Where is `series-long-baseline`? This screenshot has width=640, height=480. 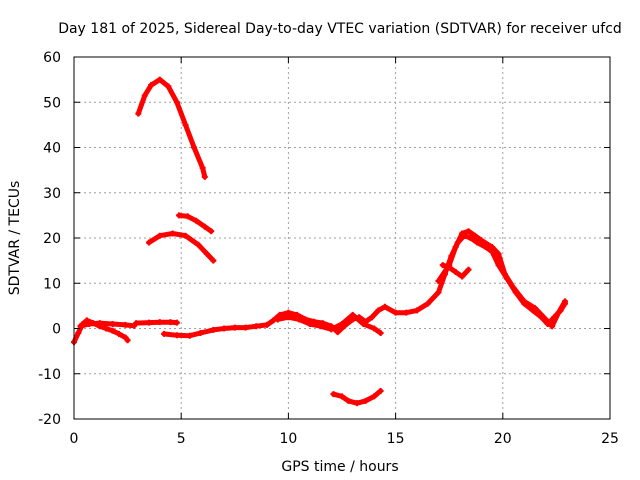 series-long-baseline is located at coordinates (364, 286).